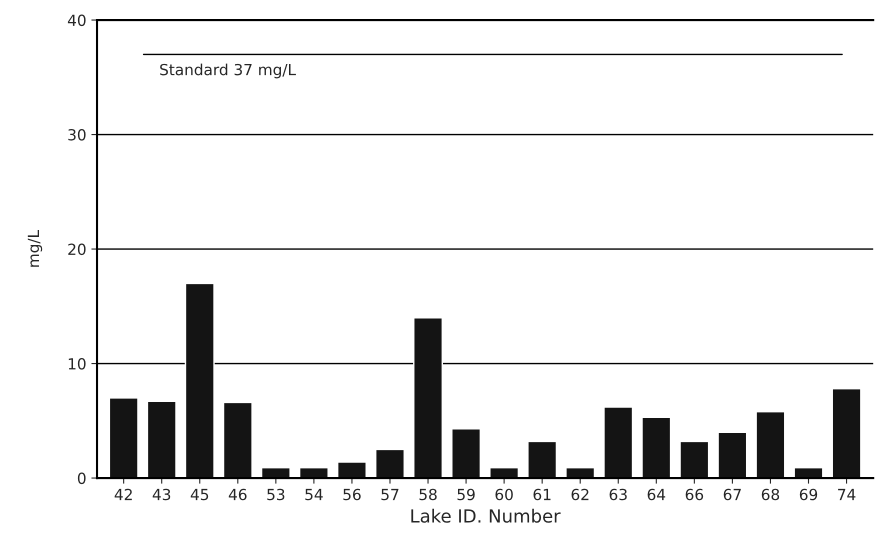 The image size is (882, 542). What do you see at coordinates (504, 494) in the screenshot?
I see `x-tick-label: 60` at bounding box center [504, 494].